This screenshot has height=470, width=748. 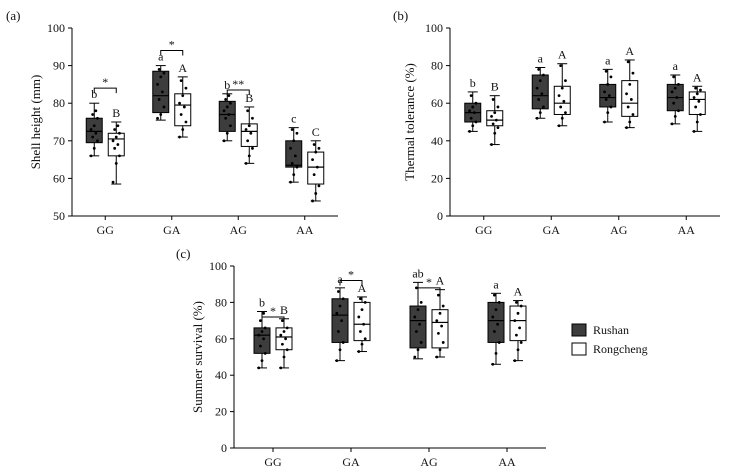 I want to click on panel-label: (a), so click(x=13, y=15).